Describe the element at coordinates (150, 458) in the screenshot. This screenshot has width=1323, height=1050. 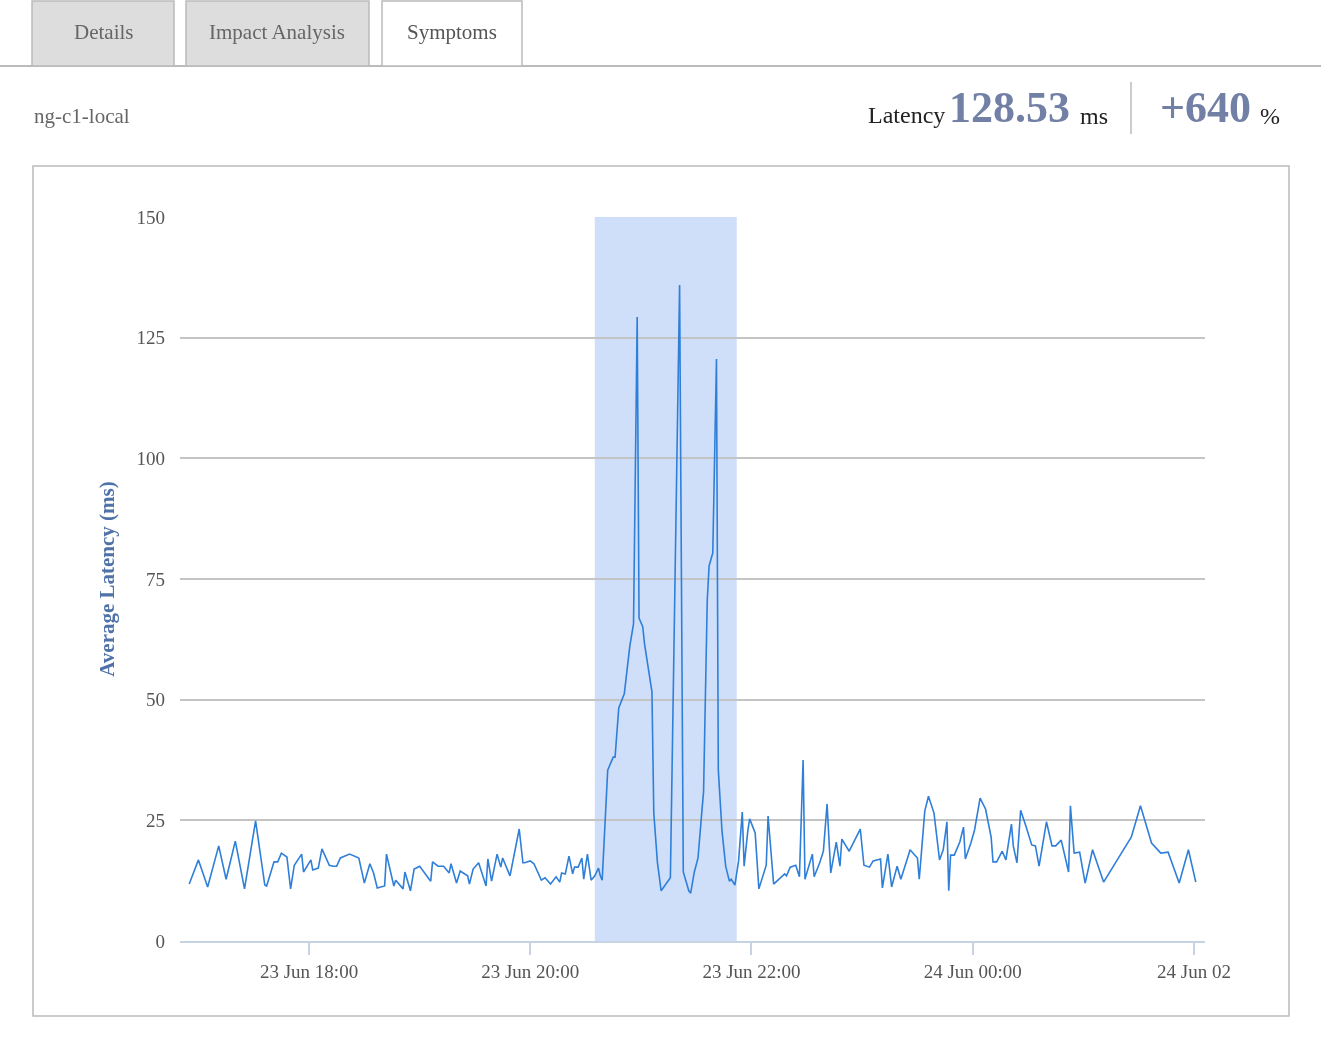
I see `y-tick-label: 100` at that location.